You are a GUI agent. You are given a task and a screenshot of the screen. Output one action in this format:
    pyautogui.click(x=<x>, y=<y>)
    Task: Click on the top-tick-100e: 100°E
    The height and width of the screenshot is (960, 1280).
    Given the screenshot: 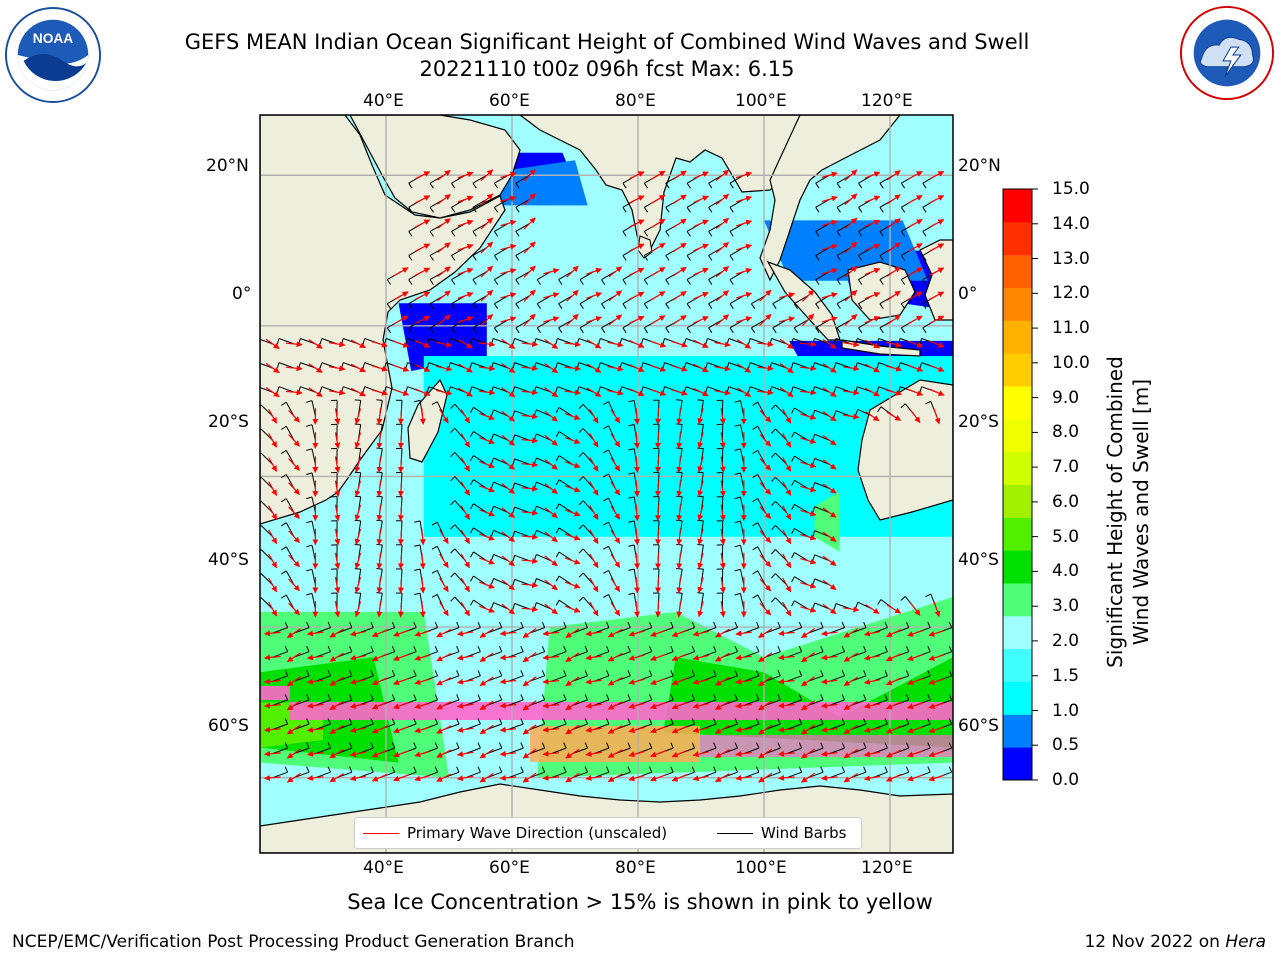 What is the action you would take?
    pyautogui.click(x=761, y=101)
    